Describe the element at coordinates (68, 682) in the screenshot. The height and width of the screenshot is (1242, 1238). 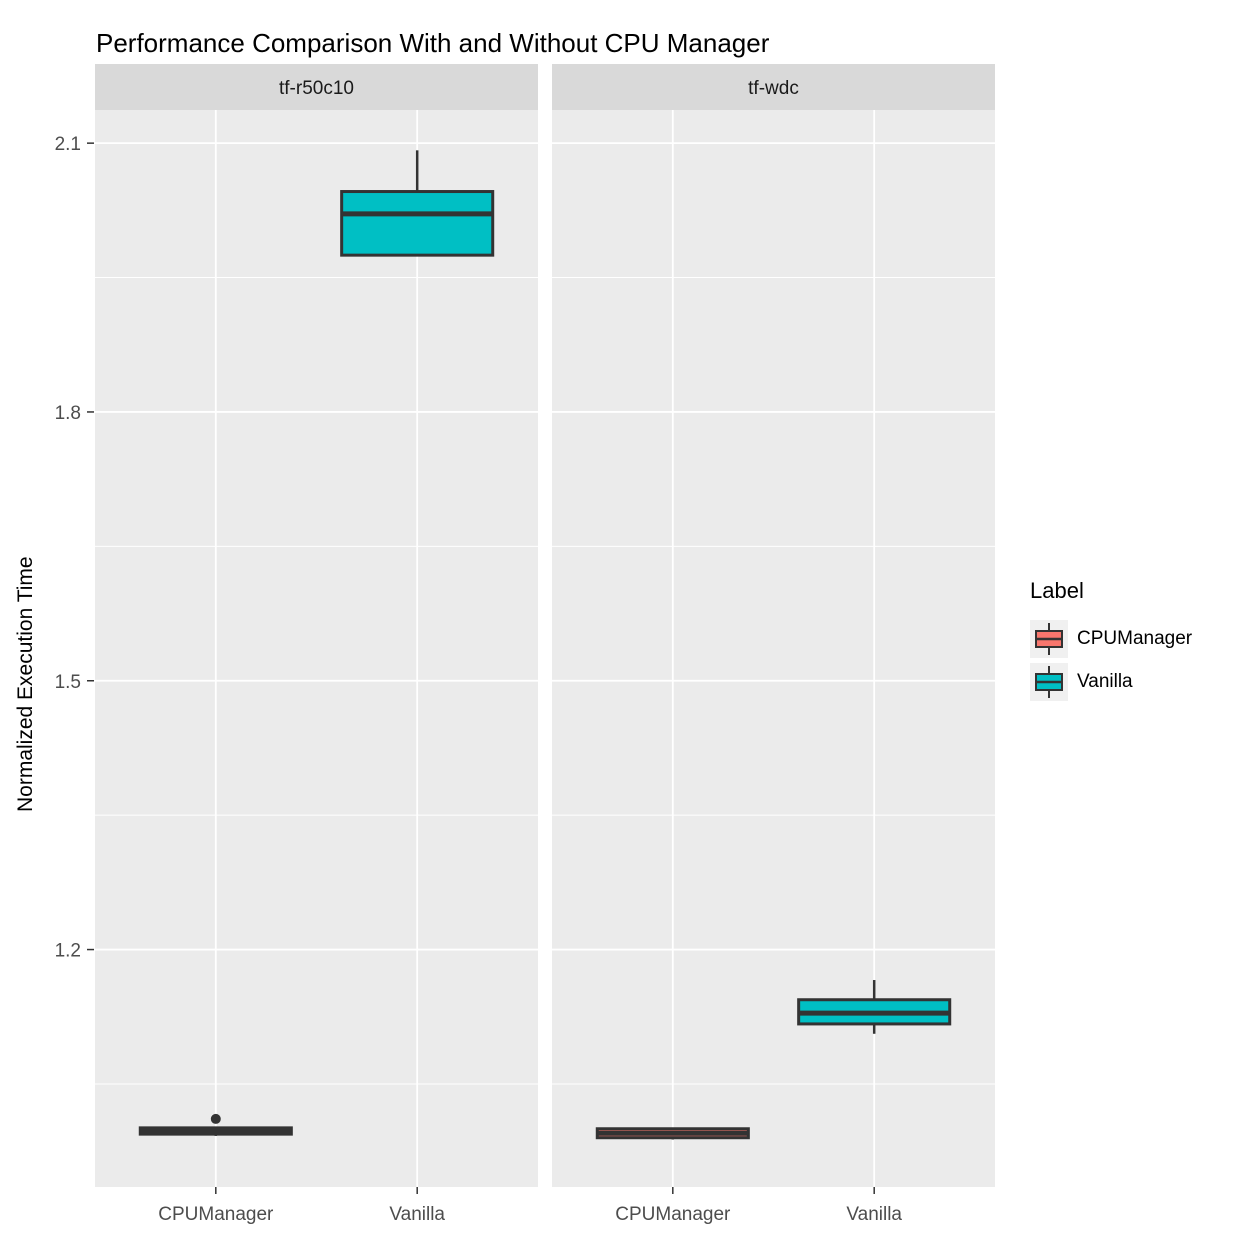
I see `y-tick-label: 1.5` at that location.